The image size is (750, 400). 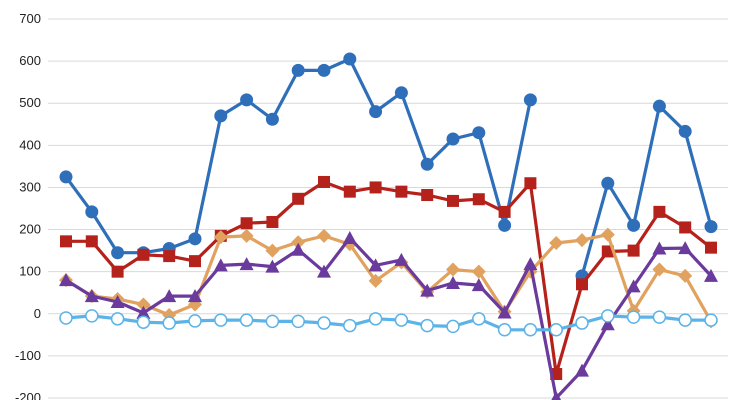 I want to click on y-tick-label: 600, so click(x=30, y=60).